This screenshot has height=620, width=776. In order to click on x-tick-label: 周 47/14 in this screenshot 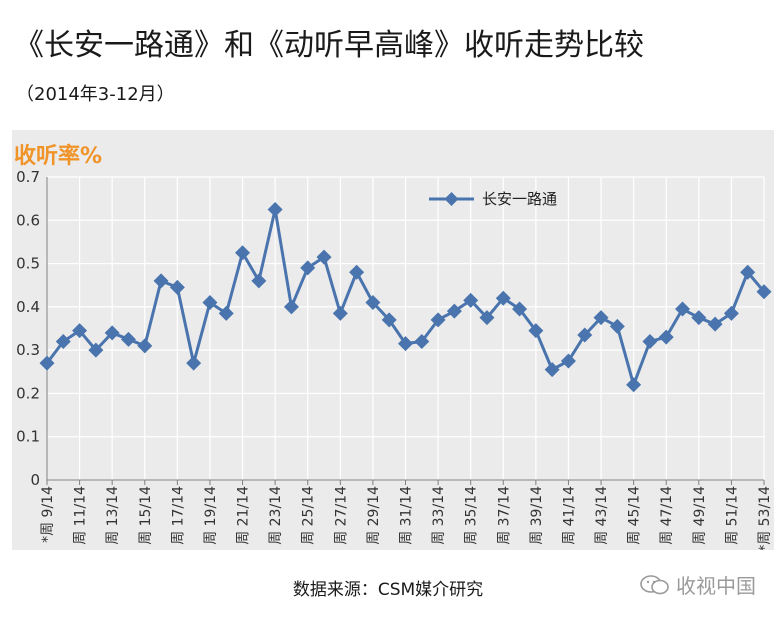, I will do `click(667, 515)`.